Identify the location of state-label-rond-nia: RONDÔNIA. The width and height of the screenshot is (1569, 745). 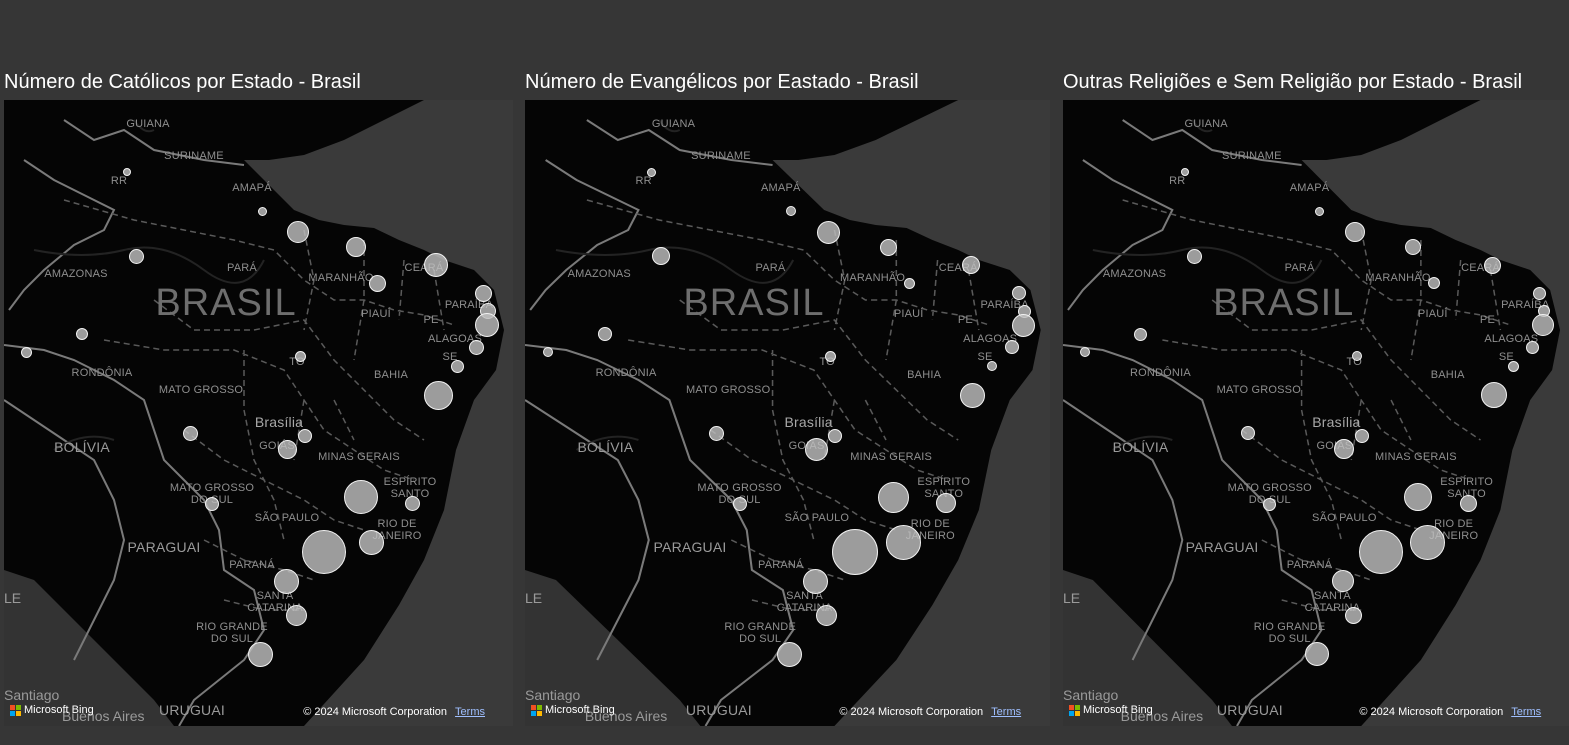
(1160, 373).